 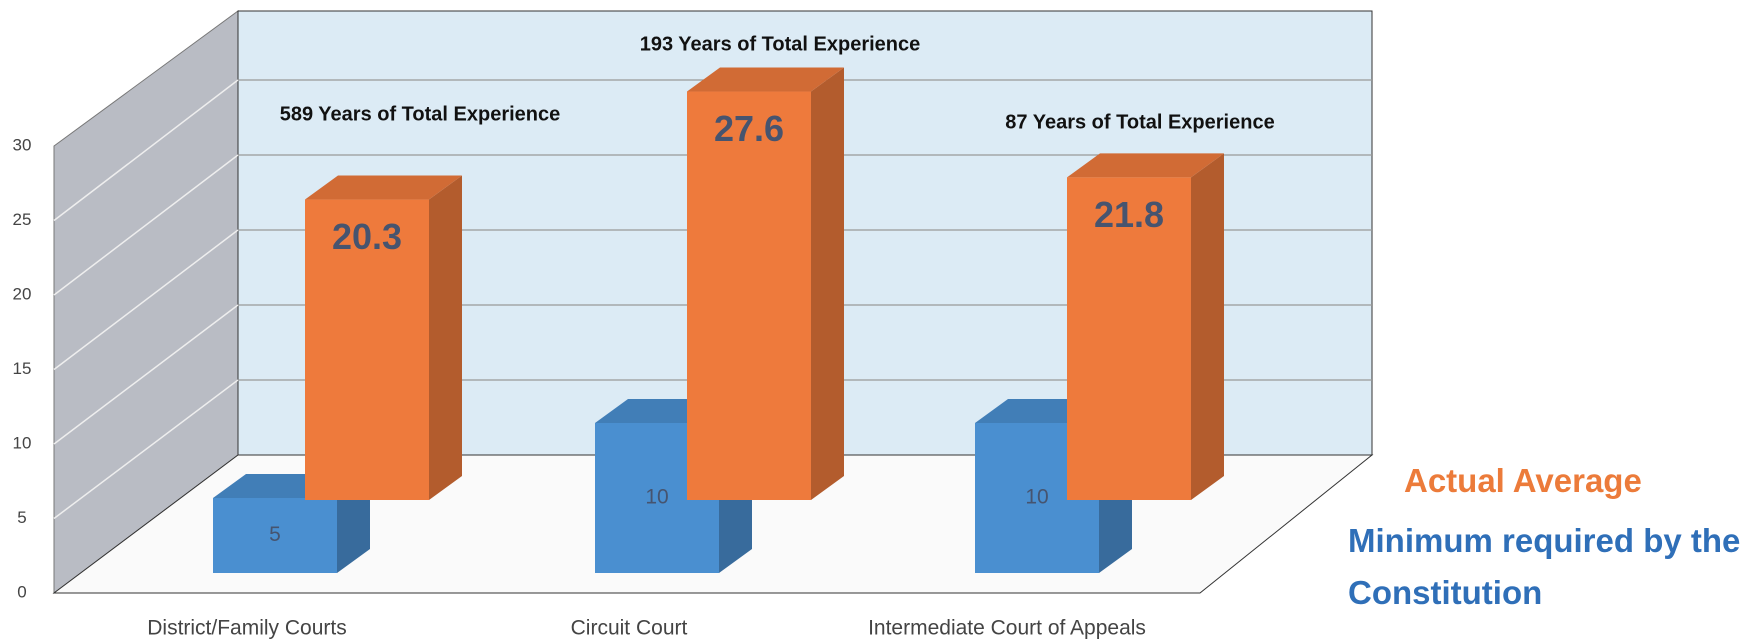 What do you see at coordinates (22, 219) in the screenshot?
I see `y-tick-label: 25` at bounding box center [22, 219].